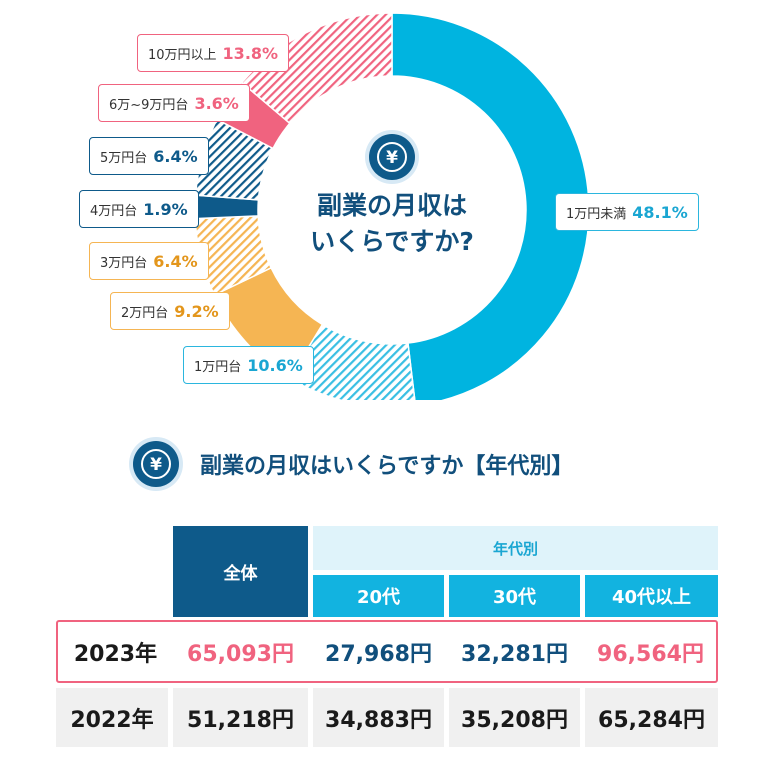 The width and height of the screenshot is (777, 772). What do you see at coordinates (240, 571) in the screenshot?
I see `header-all: 全体` at bounding box center [240, 571].